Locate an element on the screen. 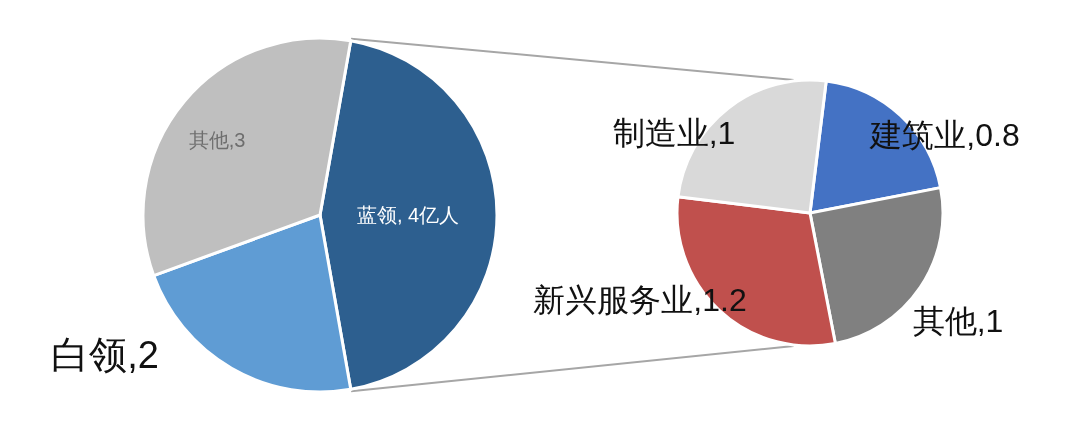  slice-label: 其他,1 is located at coordinates (958, 321).